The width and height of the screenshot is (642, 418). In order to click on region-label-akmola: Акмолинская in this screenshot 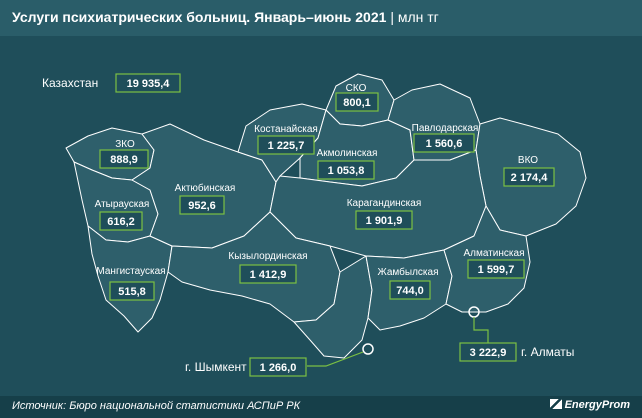, I will do `click(347, 153)`.